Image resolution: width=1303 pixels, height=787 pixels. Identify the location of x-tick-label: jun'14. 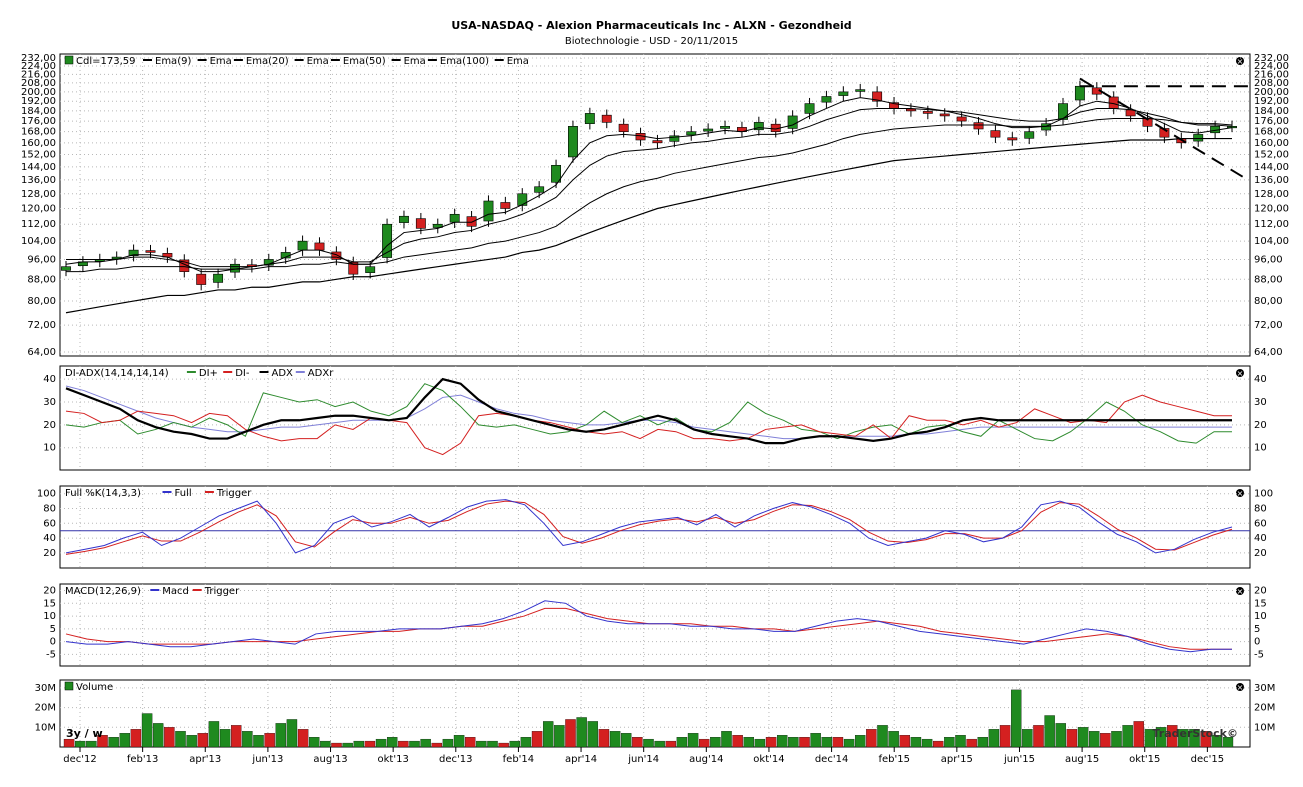
(643, 759).